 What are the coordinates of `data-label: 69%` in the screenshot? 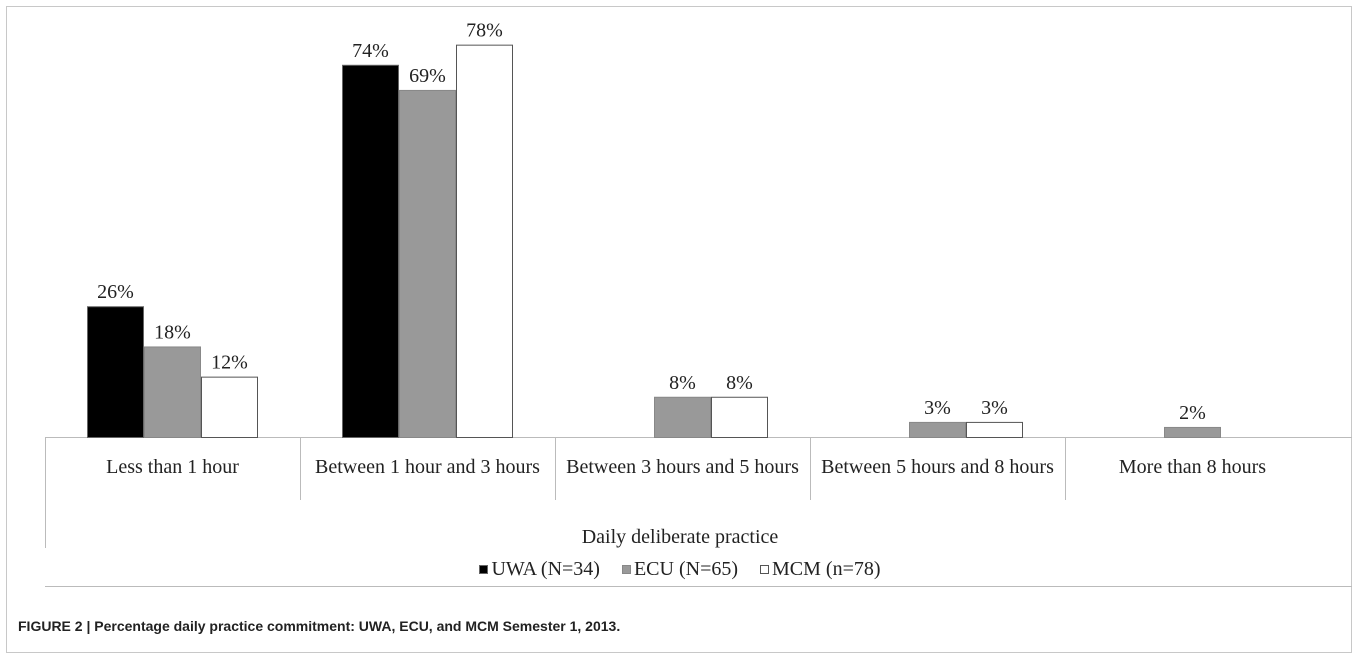 It's located at (427, 76).